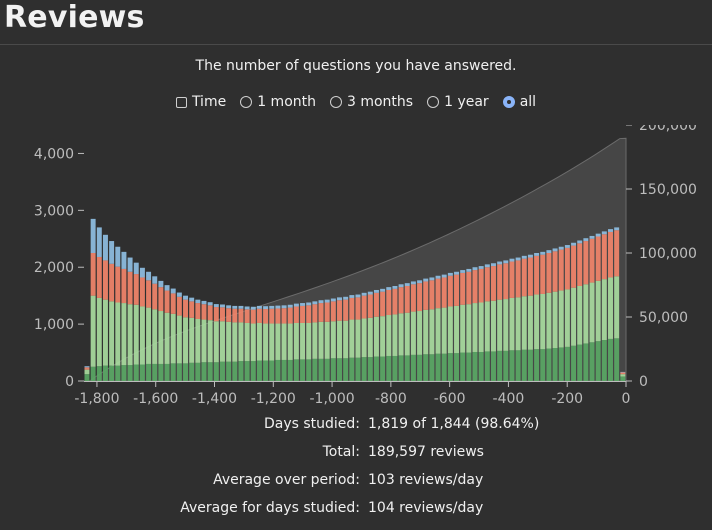 The image size is (712, 530). What do you see at coordinates (336, 102) in the screenshot?
I see `range-3-months-radio` at bounding box center [336, 102].